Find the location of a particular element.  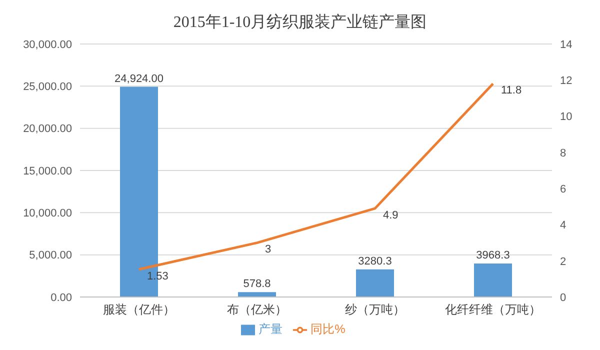

y-tick-label: 20,000.00 is located at coordinates (47, 129).